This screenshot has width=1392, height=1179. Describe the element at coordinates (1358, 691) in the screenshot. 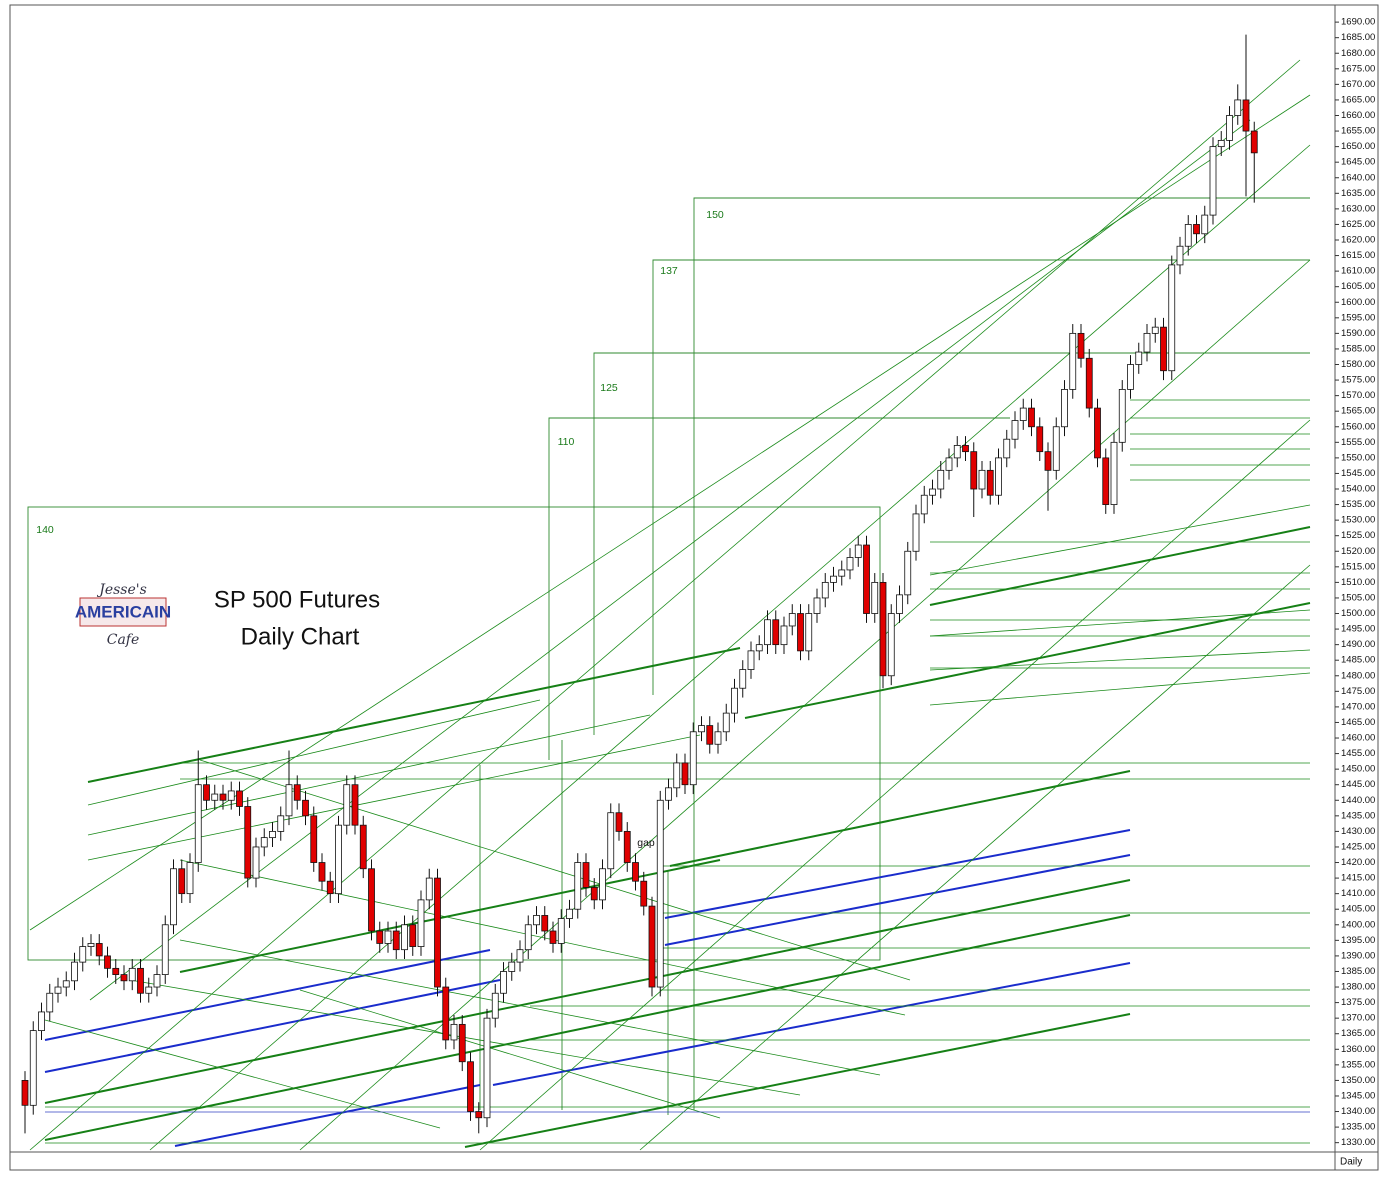

I see `y-tick-label: 1475.00` at that location.